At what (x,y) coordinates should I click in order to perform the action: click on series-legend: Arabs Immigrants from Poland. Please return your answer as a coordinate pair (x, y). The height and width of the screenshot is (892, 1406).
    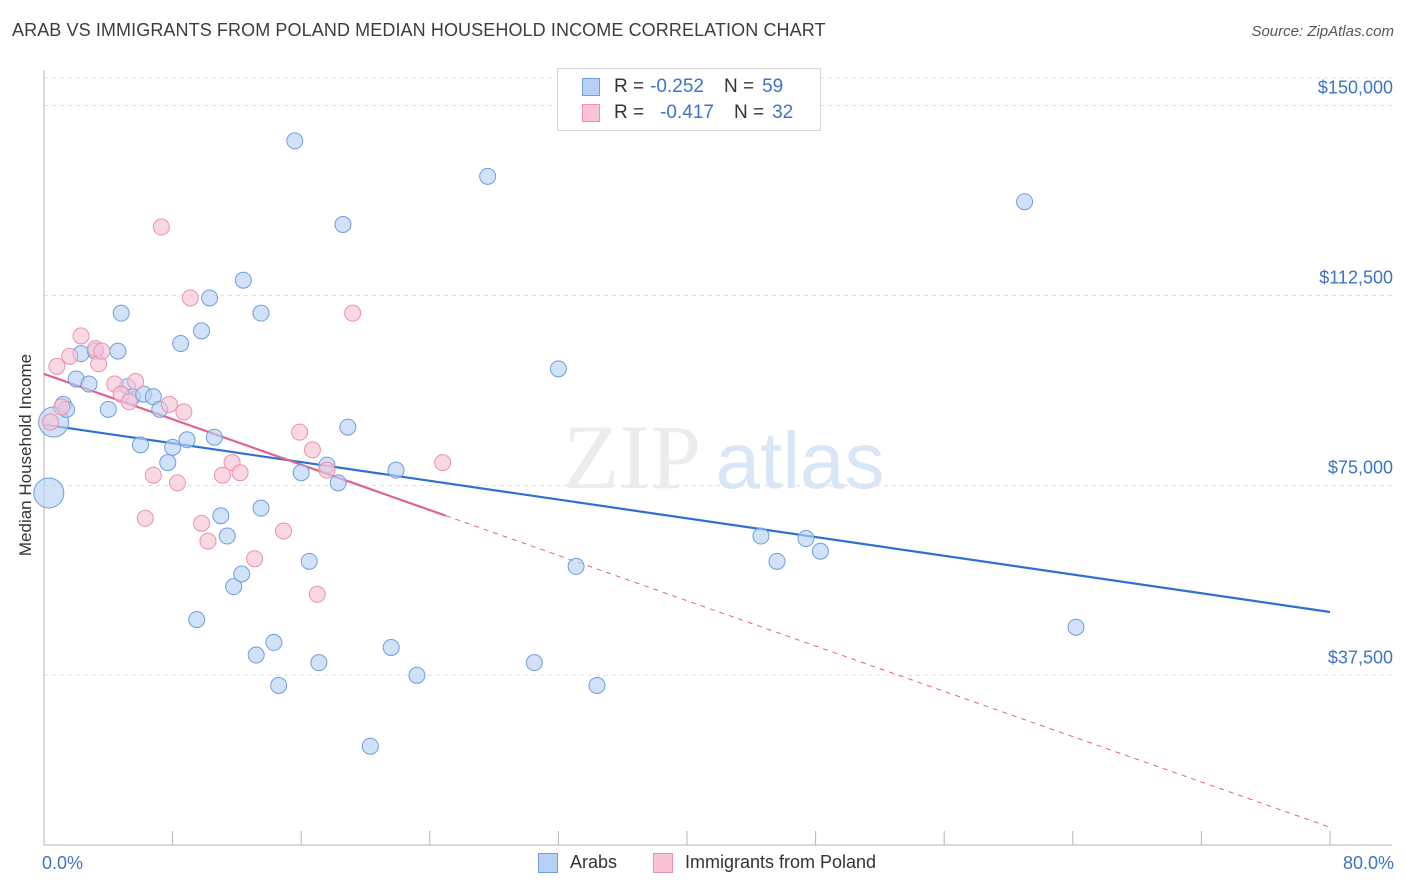
    Looking at the image, I should click on (703, 865).